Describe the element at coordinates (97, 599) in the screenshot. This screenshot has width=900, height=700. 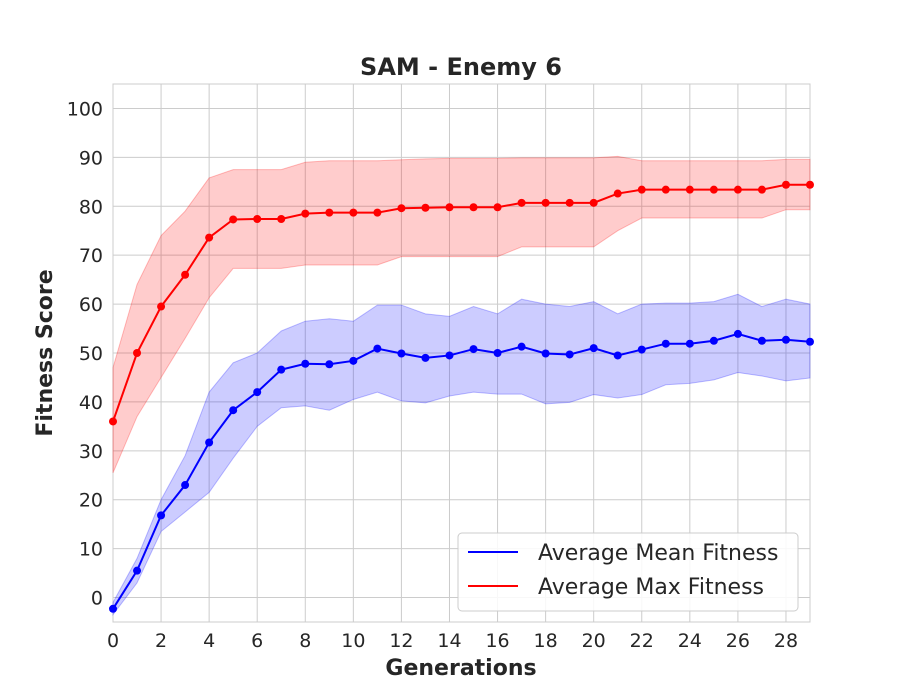
I see `y-tick-label: 0` at that location.